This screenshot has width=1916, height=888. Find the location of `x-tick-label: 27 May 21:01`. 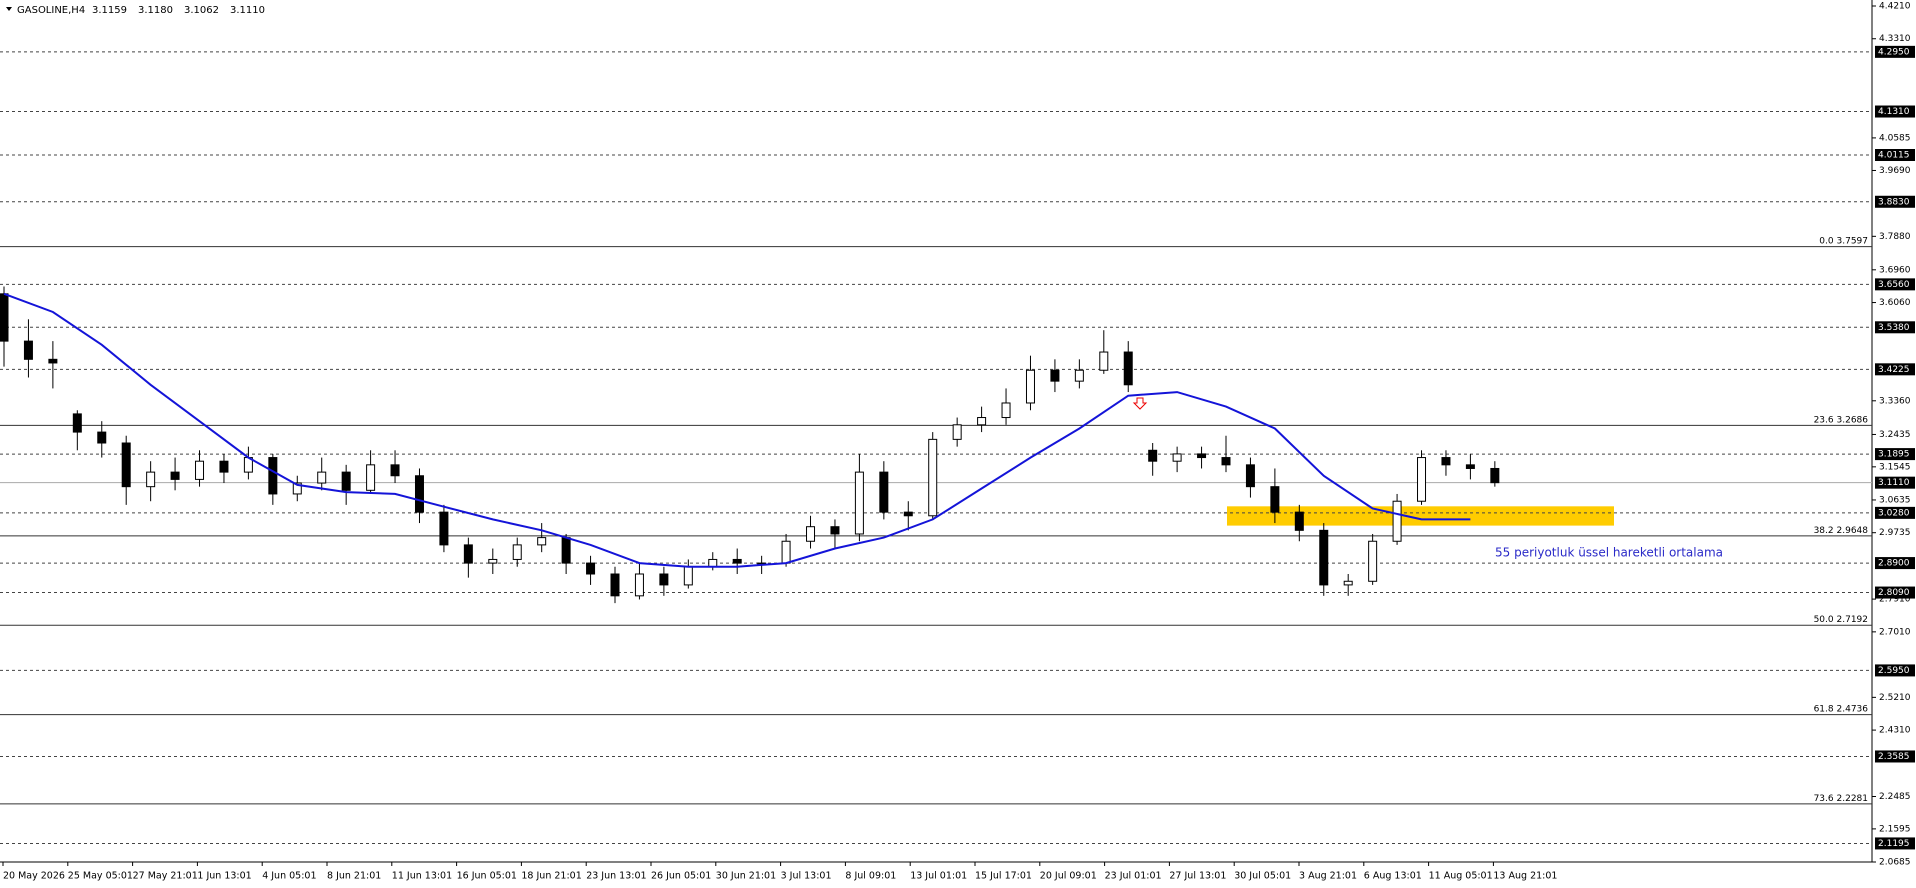

x-tick-label: 27 May 21:01 is located at coordinates (165, 876).